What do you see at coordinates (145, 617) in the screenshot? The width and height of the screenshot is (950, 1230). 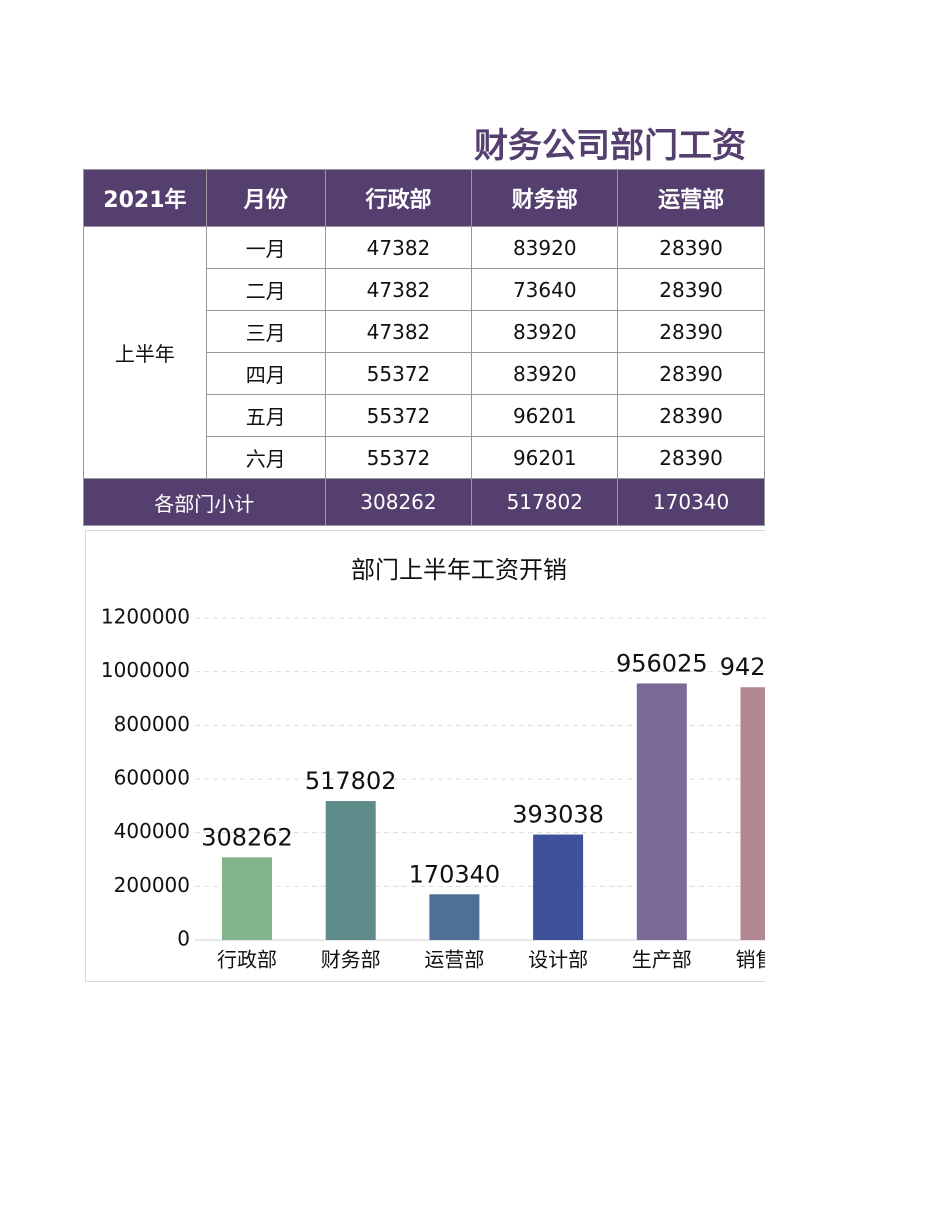 I see `y-tick-label: 1200000` at bounding box center [145, 617].